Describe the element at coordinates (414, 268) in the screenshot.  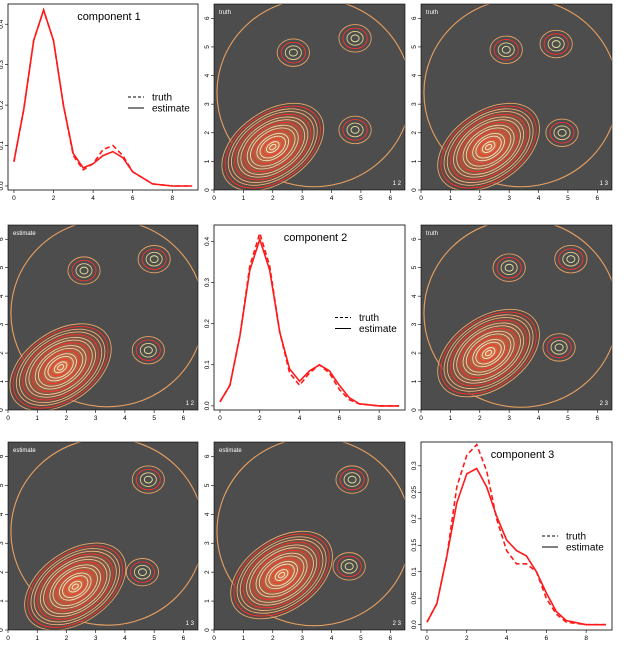
I see `y-tick-label: 5` at that location.